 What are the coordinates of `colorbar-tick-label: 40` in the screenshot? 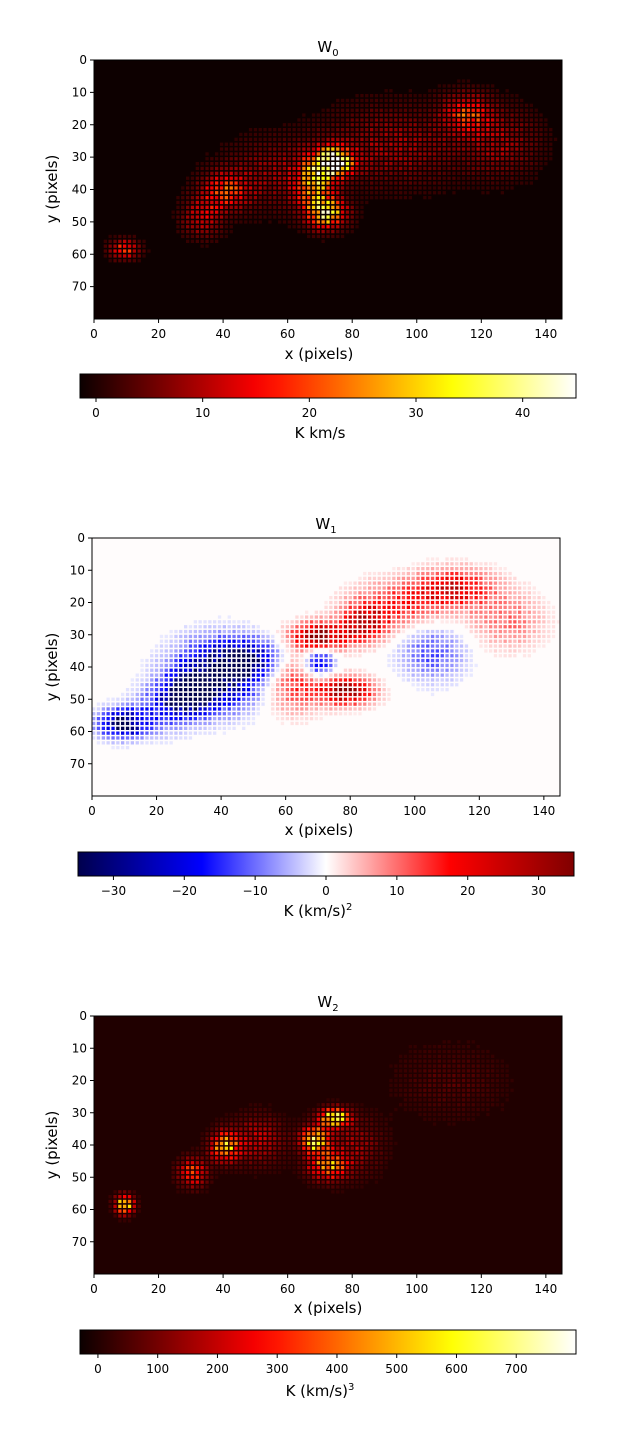 It's located at (522, 413).